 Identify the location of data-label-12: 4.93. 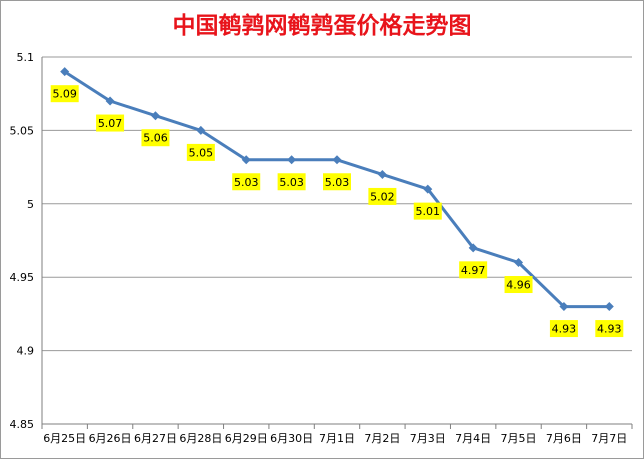
(609, 329).